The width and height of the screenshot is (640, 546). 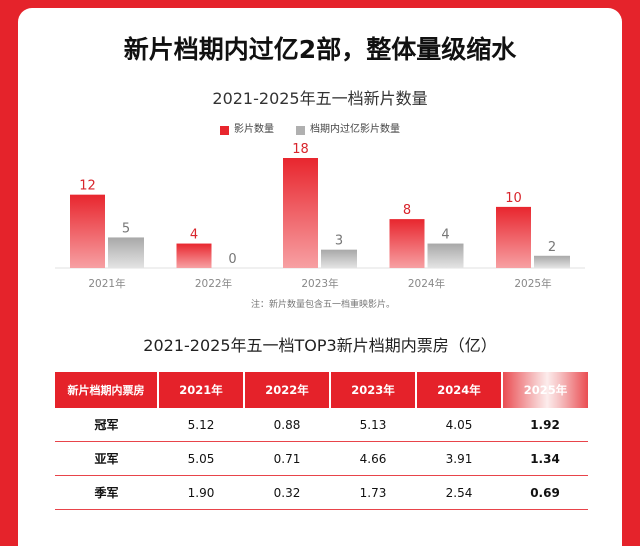 I want to click on table-cell: 1.73, so click(x=373, y=492).